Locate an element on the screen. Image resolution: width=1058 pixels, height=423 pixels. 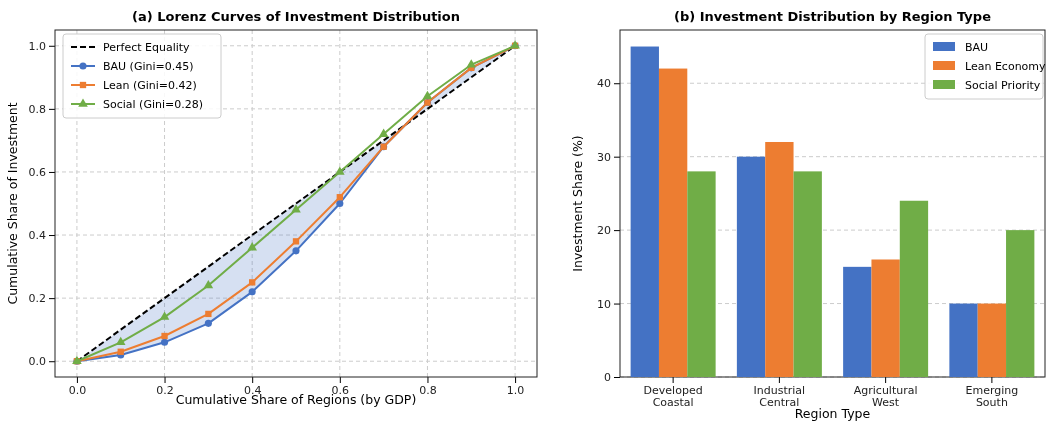
y-tick-label: 40 is located at coordinates (604, 84).